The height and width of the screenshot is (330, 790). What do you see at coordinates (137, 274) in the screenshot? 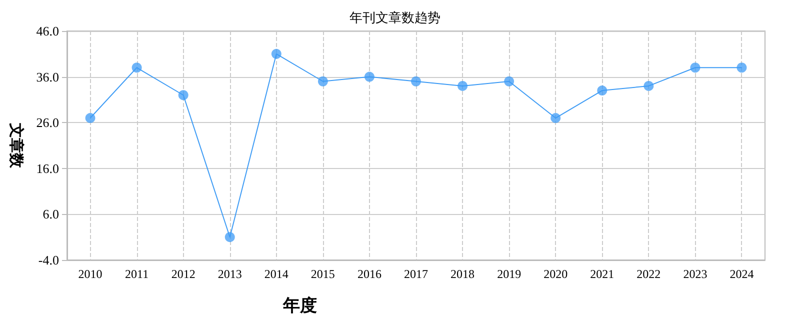
I see `x-tick-label: 2011` at bounding box center [137, 274].